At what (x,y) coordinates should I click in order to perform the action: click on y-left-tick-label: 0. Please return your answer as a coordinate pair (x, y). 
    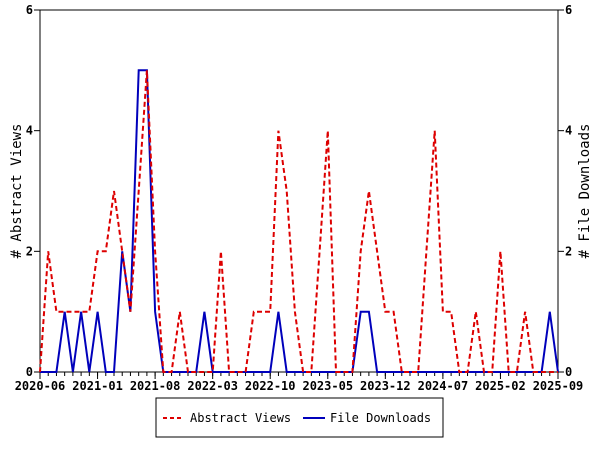
    Looking at the image, I should click on (29, 372).